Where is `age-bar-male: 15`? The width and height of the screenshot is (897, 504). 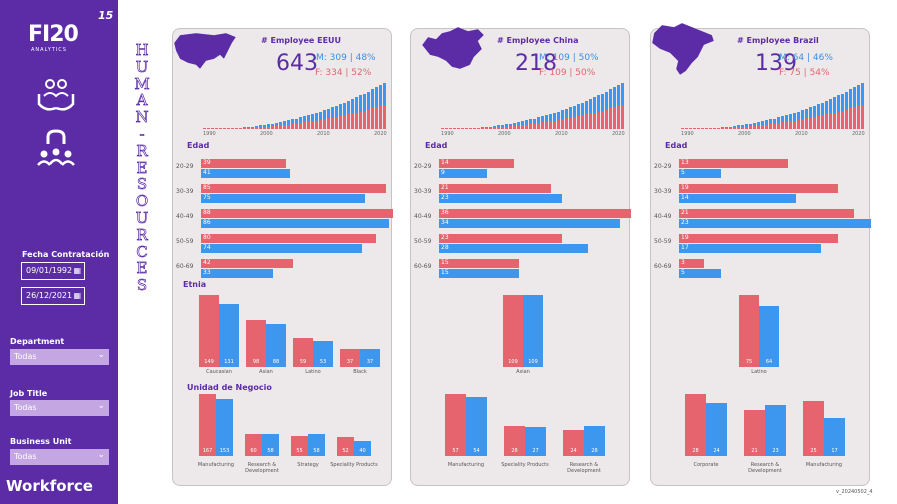
age-bar-male: 15 is located at coordinates (479, 273).